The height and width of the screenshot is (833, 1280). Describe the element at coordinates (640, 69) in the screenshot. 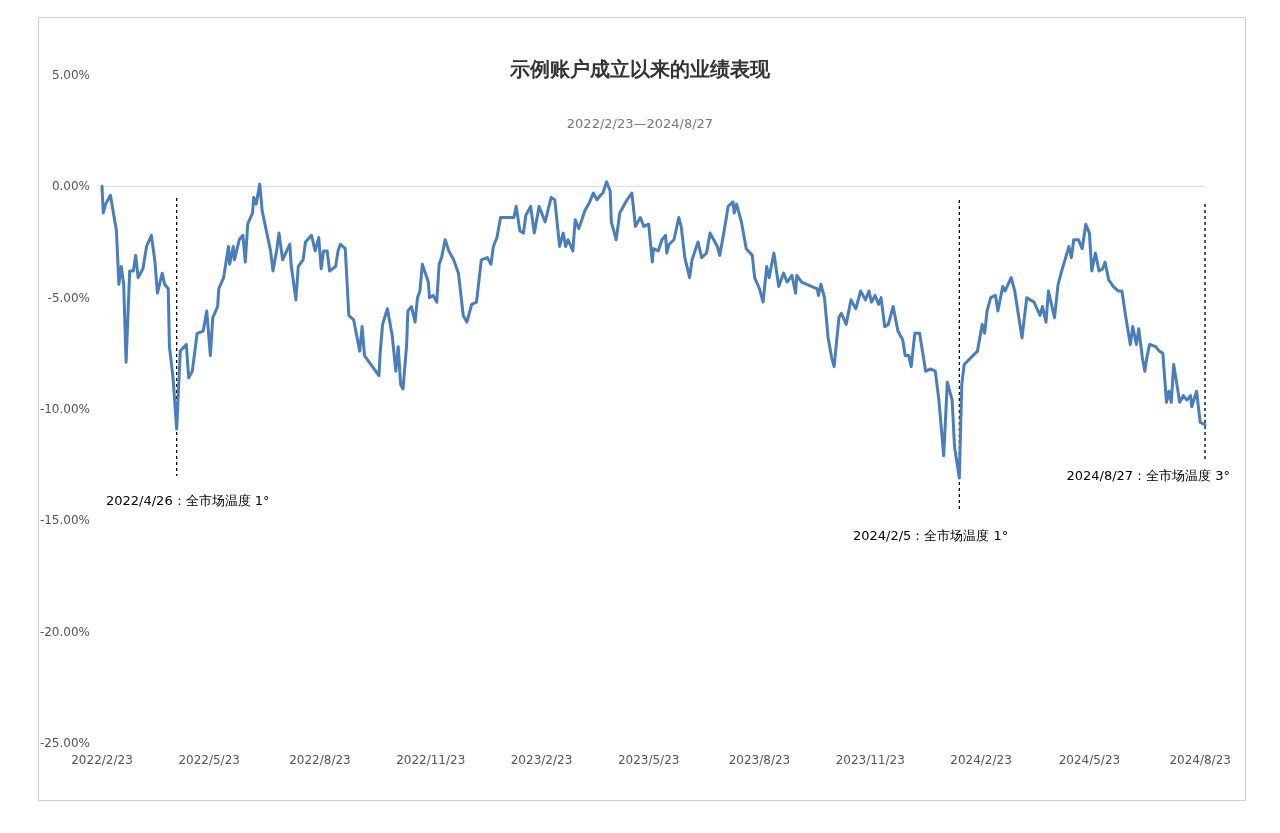

I see `chart-title: 示例账户成立以来的业绩表现` at that location.